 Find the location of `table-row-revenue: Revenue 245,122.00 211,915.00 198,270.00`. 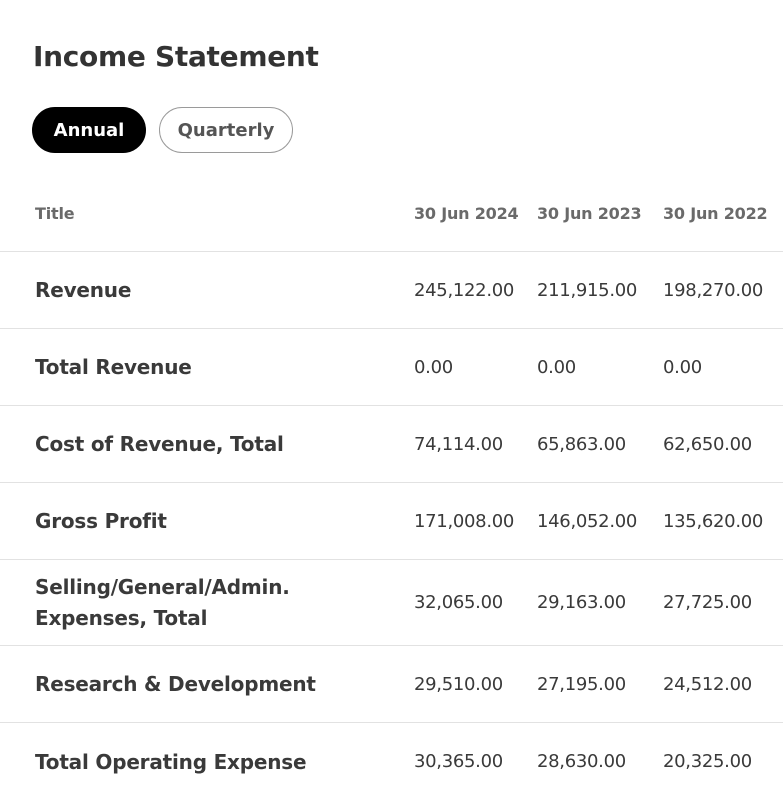

table-row-revenue: Revenue 245,122.00 211,915.00 198,270.00 is located at coordinates (391, 290).